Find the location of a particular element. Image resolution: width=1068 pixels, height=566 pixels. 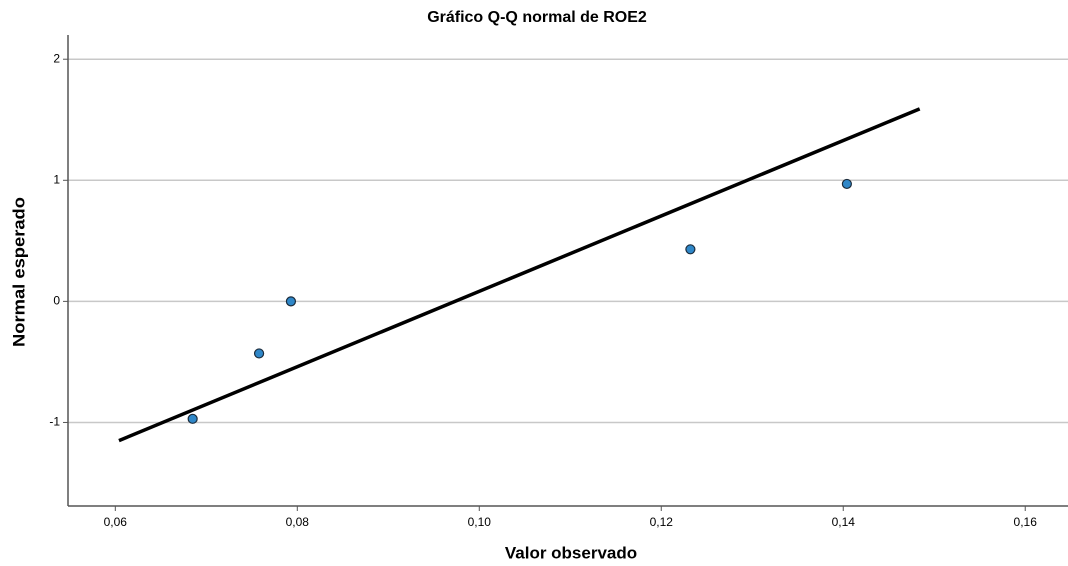

x-tick-label: 0,06 is located at coordinates (116, 522).